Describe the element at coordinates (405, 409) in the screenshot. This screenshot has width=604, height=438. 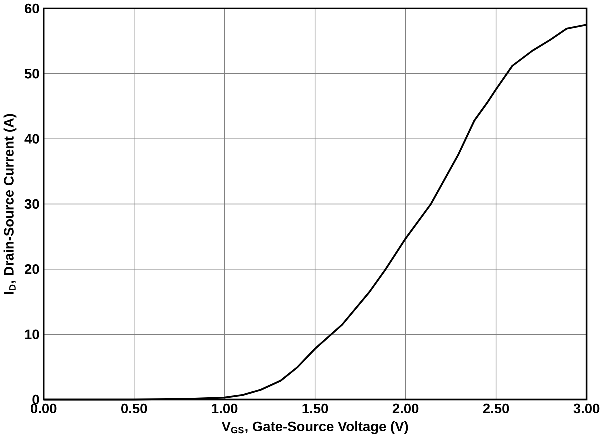
I see `x-tick-label: 2.00` at that location.